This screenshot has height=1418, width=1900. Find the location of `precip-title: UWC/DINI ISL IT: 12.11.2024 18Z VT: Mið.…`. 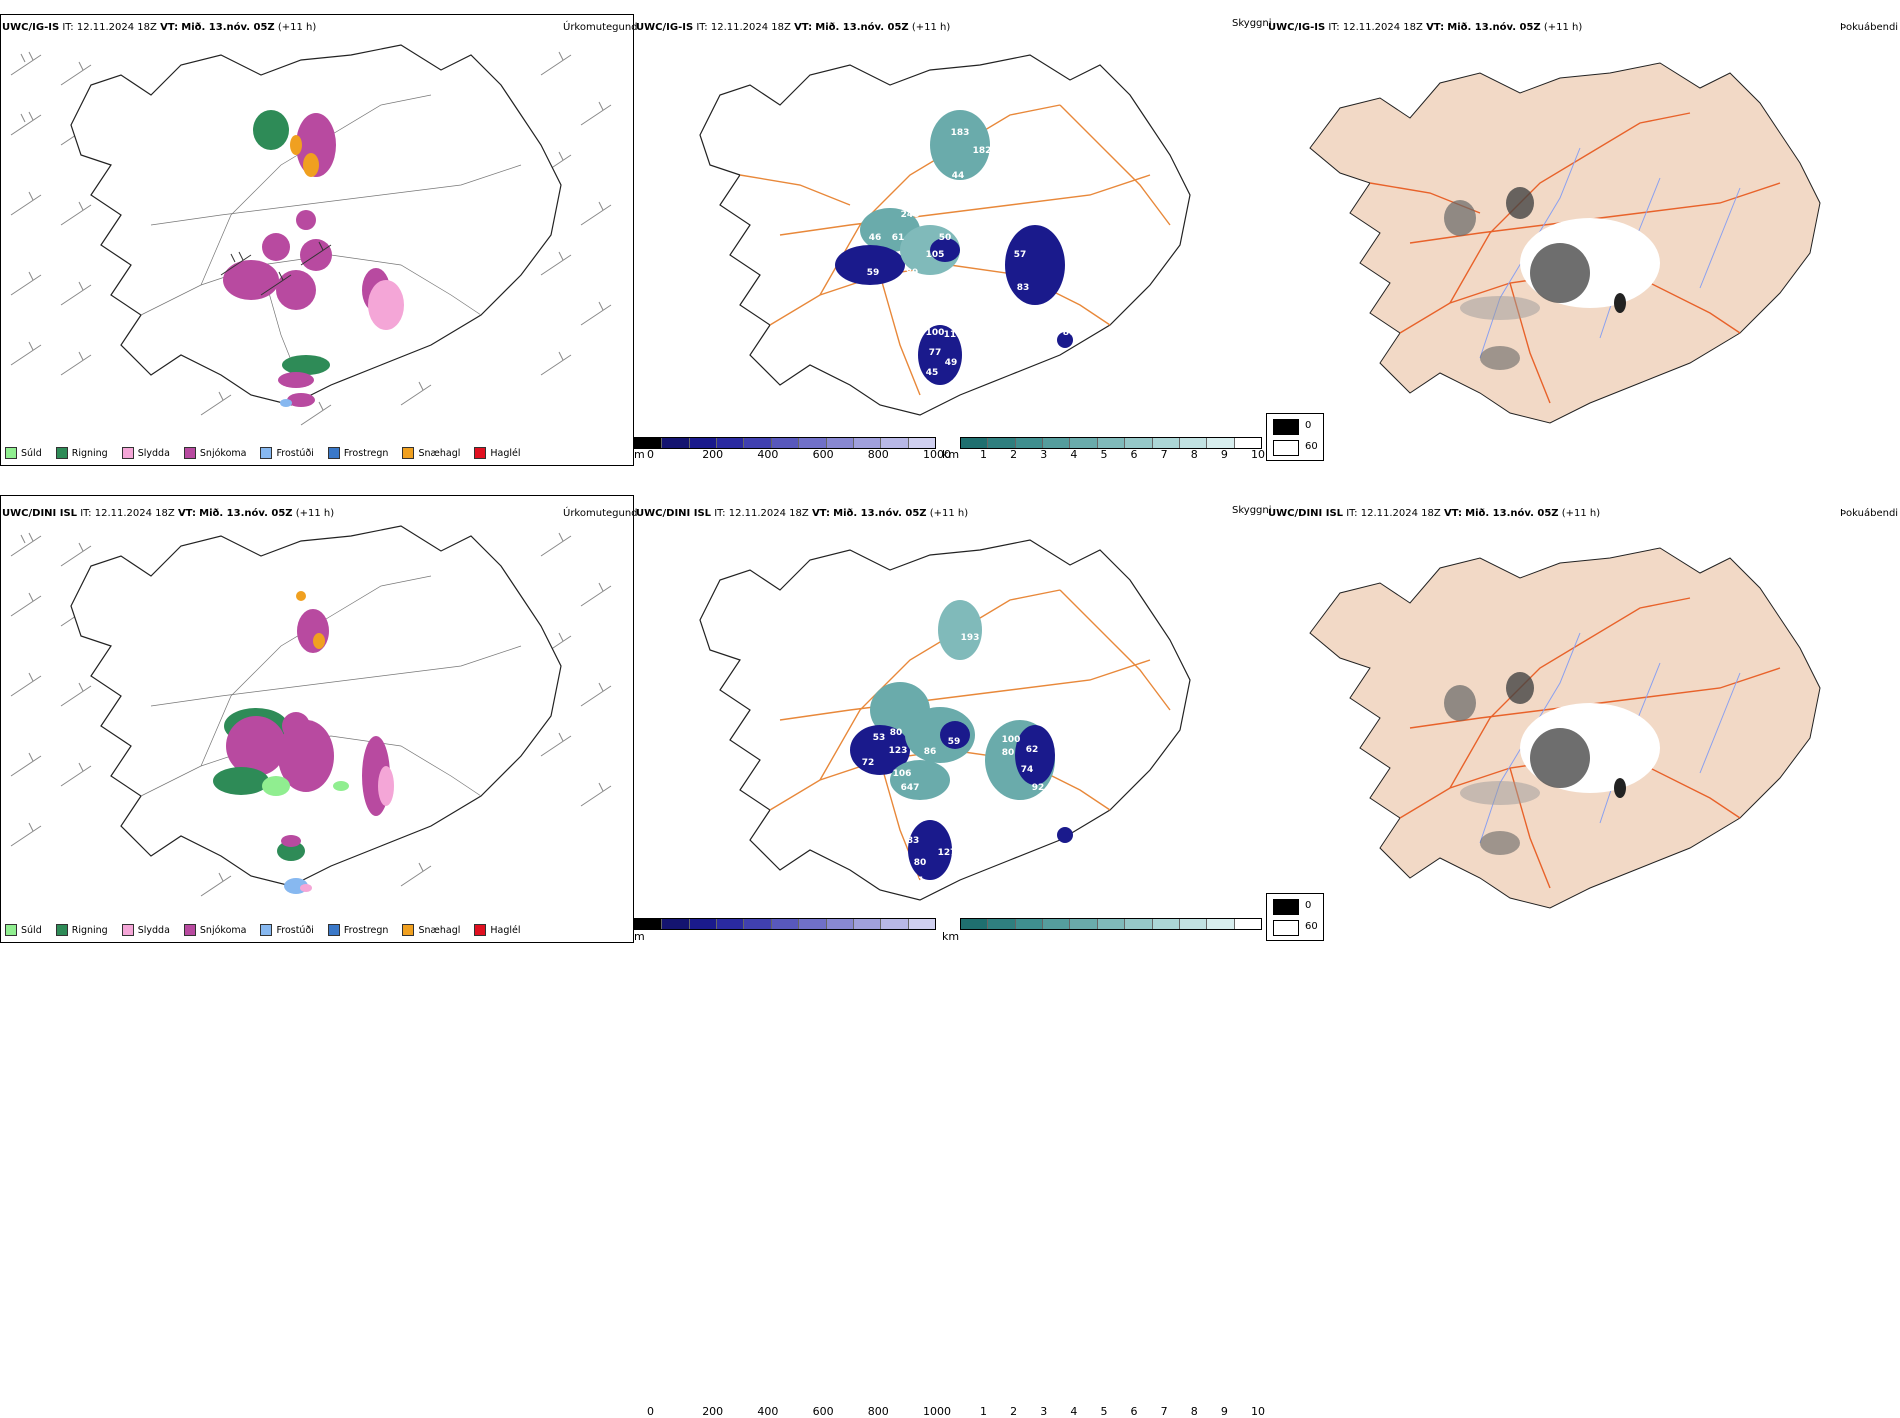

precip-title: UWC/DINI ISL IT: 12.11.2024 18Z VT: Mið.… is located at coordinates (168, 513).